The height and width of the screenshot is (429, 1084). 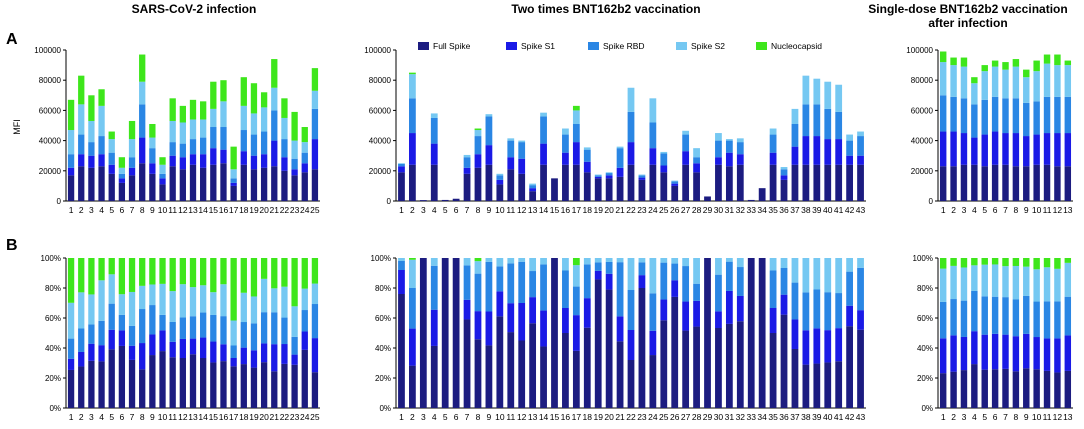 What do you see at coordinates (254, 417) in the screenshot?
I see `x-tick-label: 19` at bounding box center [254, 417].